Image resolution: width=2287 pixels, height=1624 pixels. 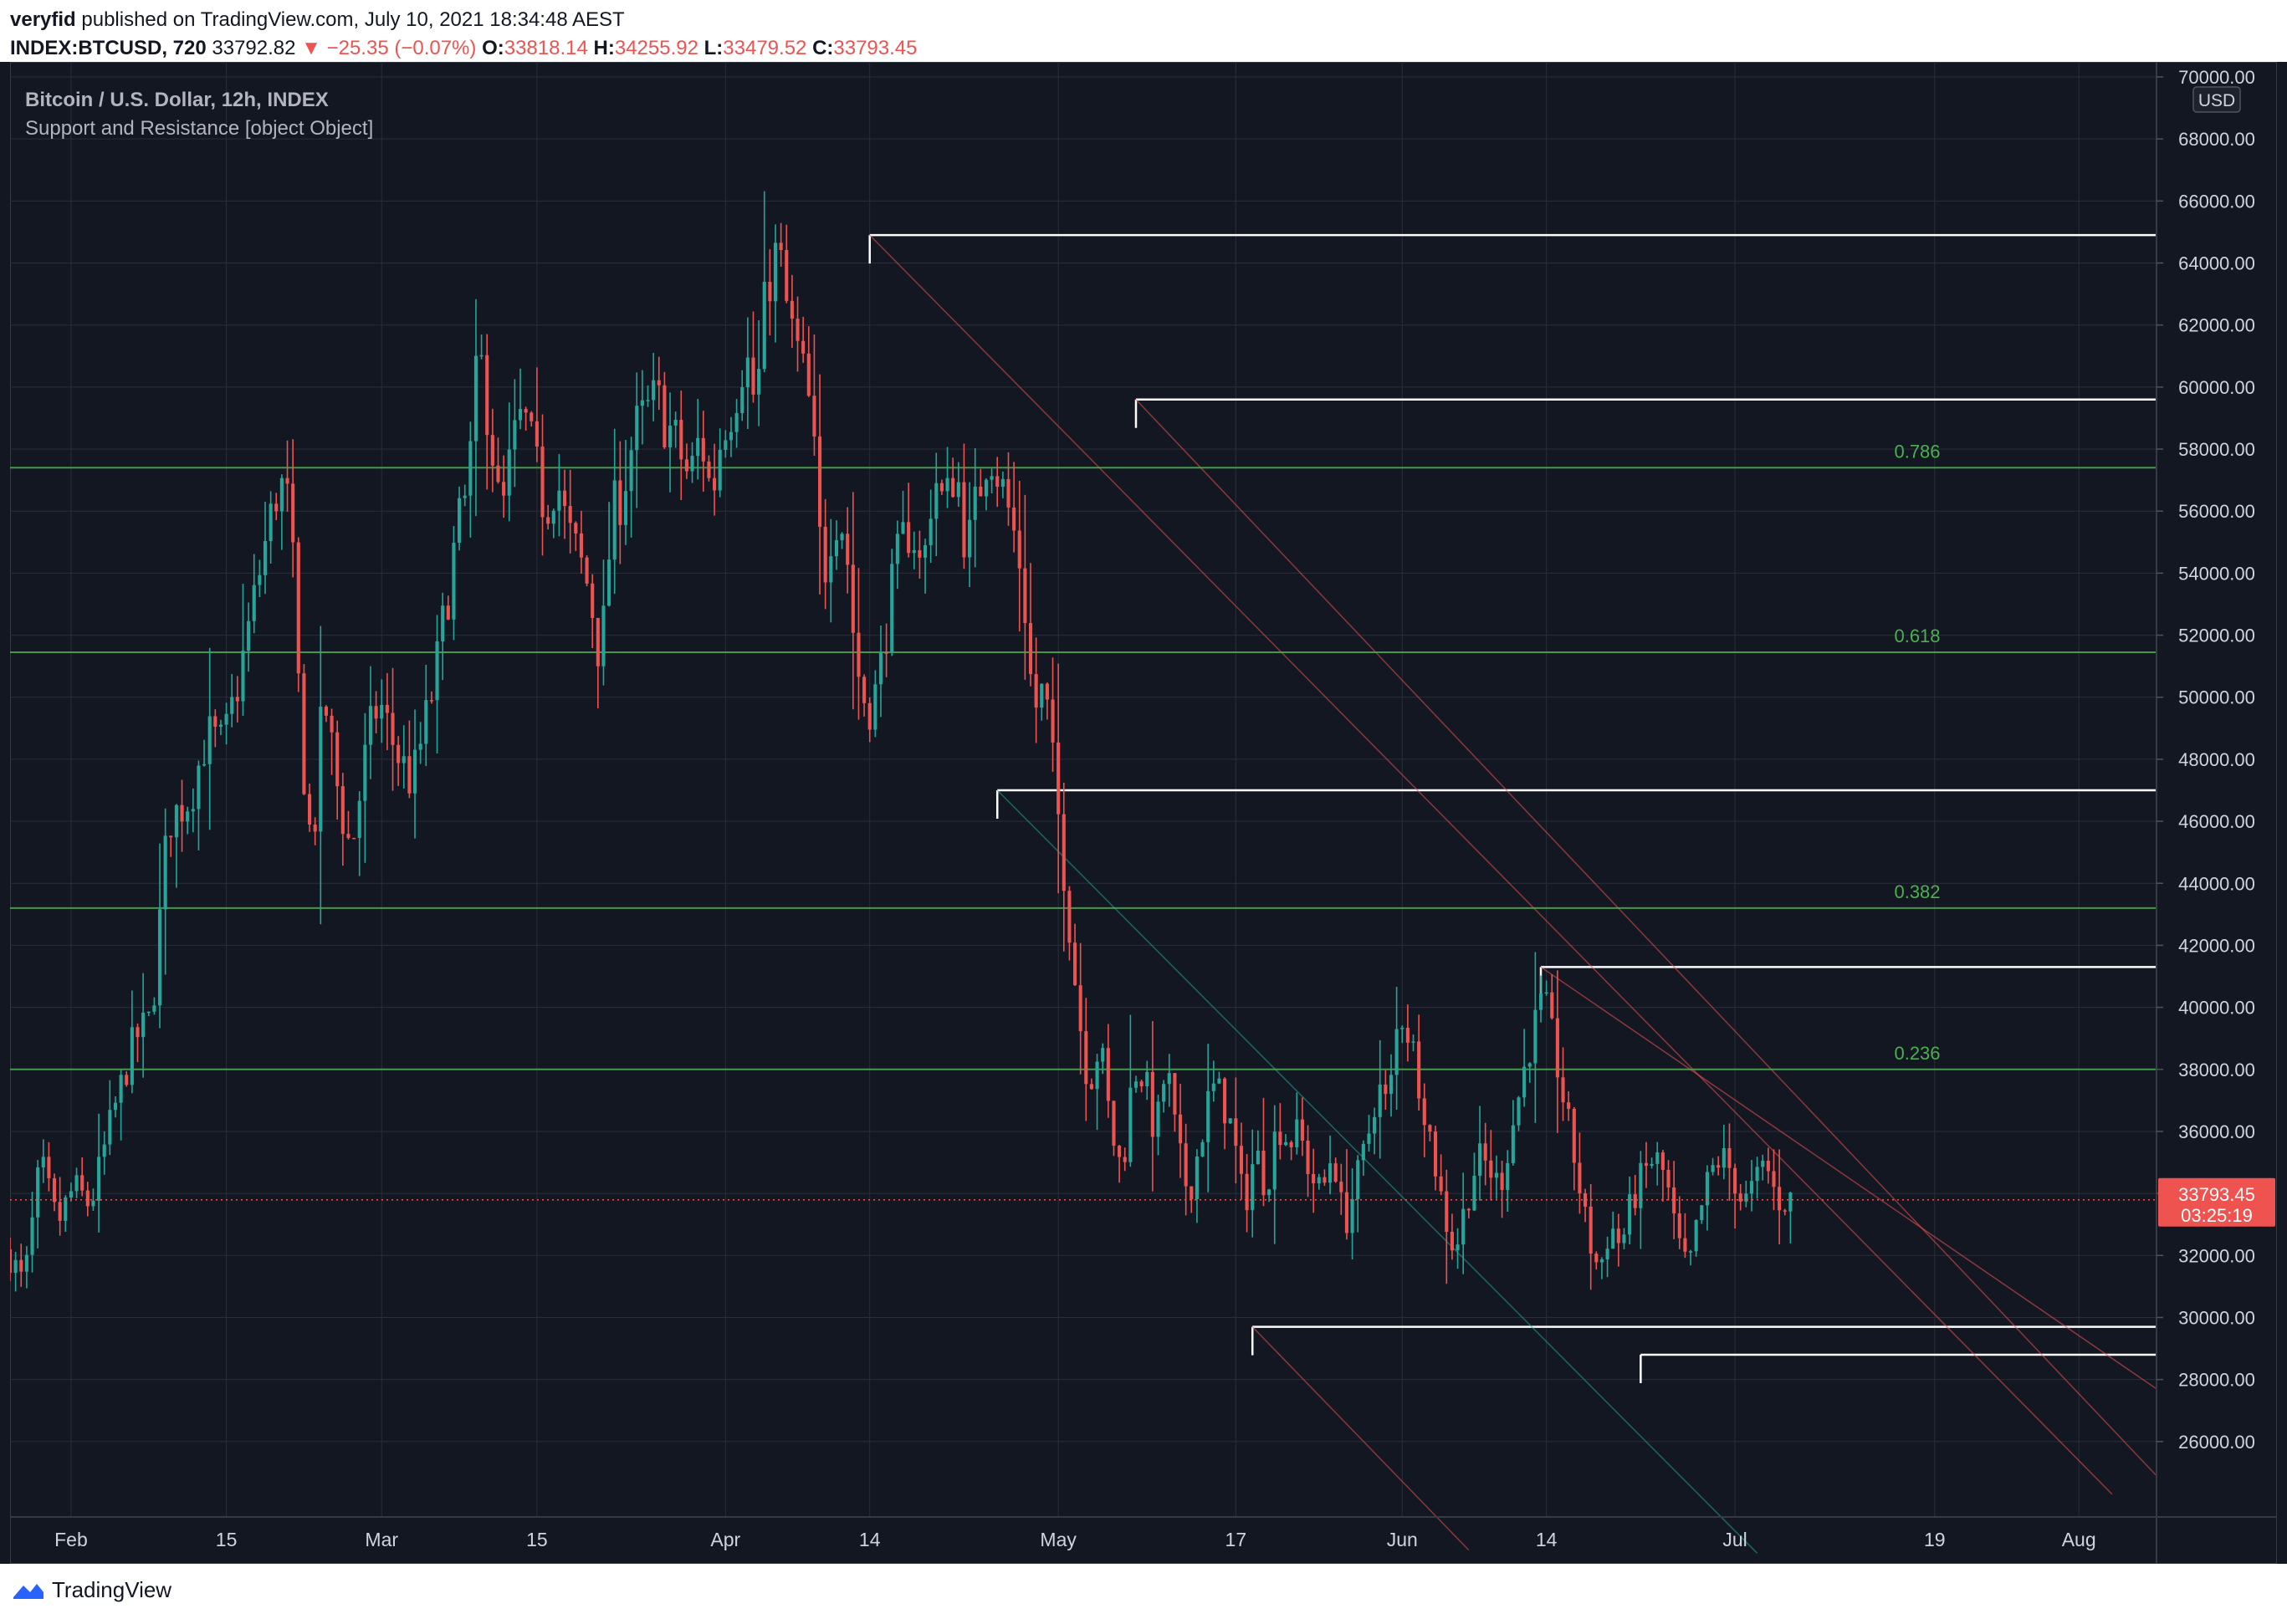 What do you see at coordinates (2216, 99) in the screenshot?
I see `currency-badge: USD` at bounding box center [2216, 99].